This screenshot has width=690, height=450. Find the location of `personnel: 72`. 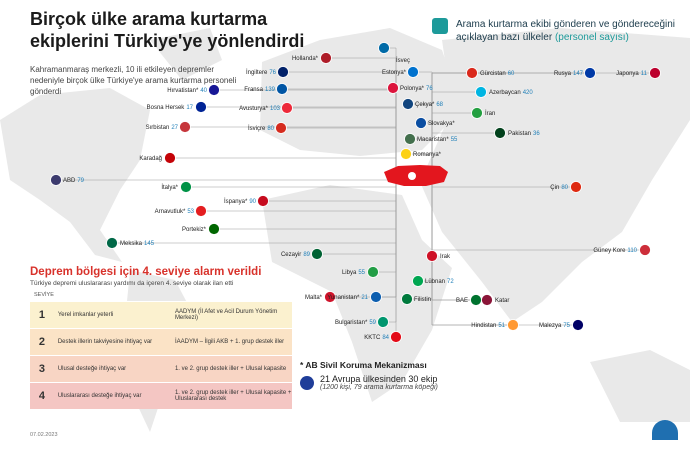

personnel: 72 is located at coordinates (450, 282).